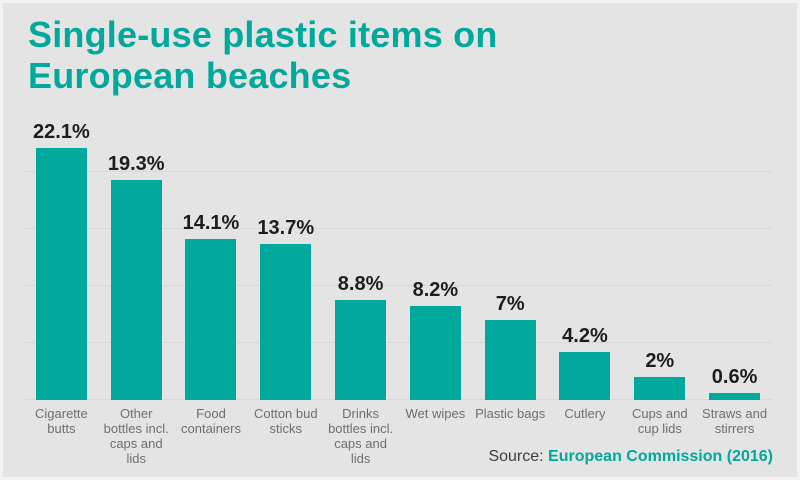  I want to click on bar-column: 13.7%, so click(285, 308).